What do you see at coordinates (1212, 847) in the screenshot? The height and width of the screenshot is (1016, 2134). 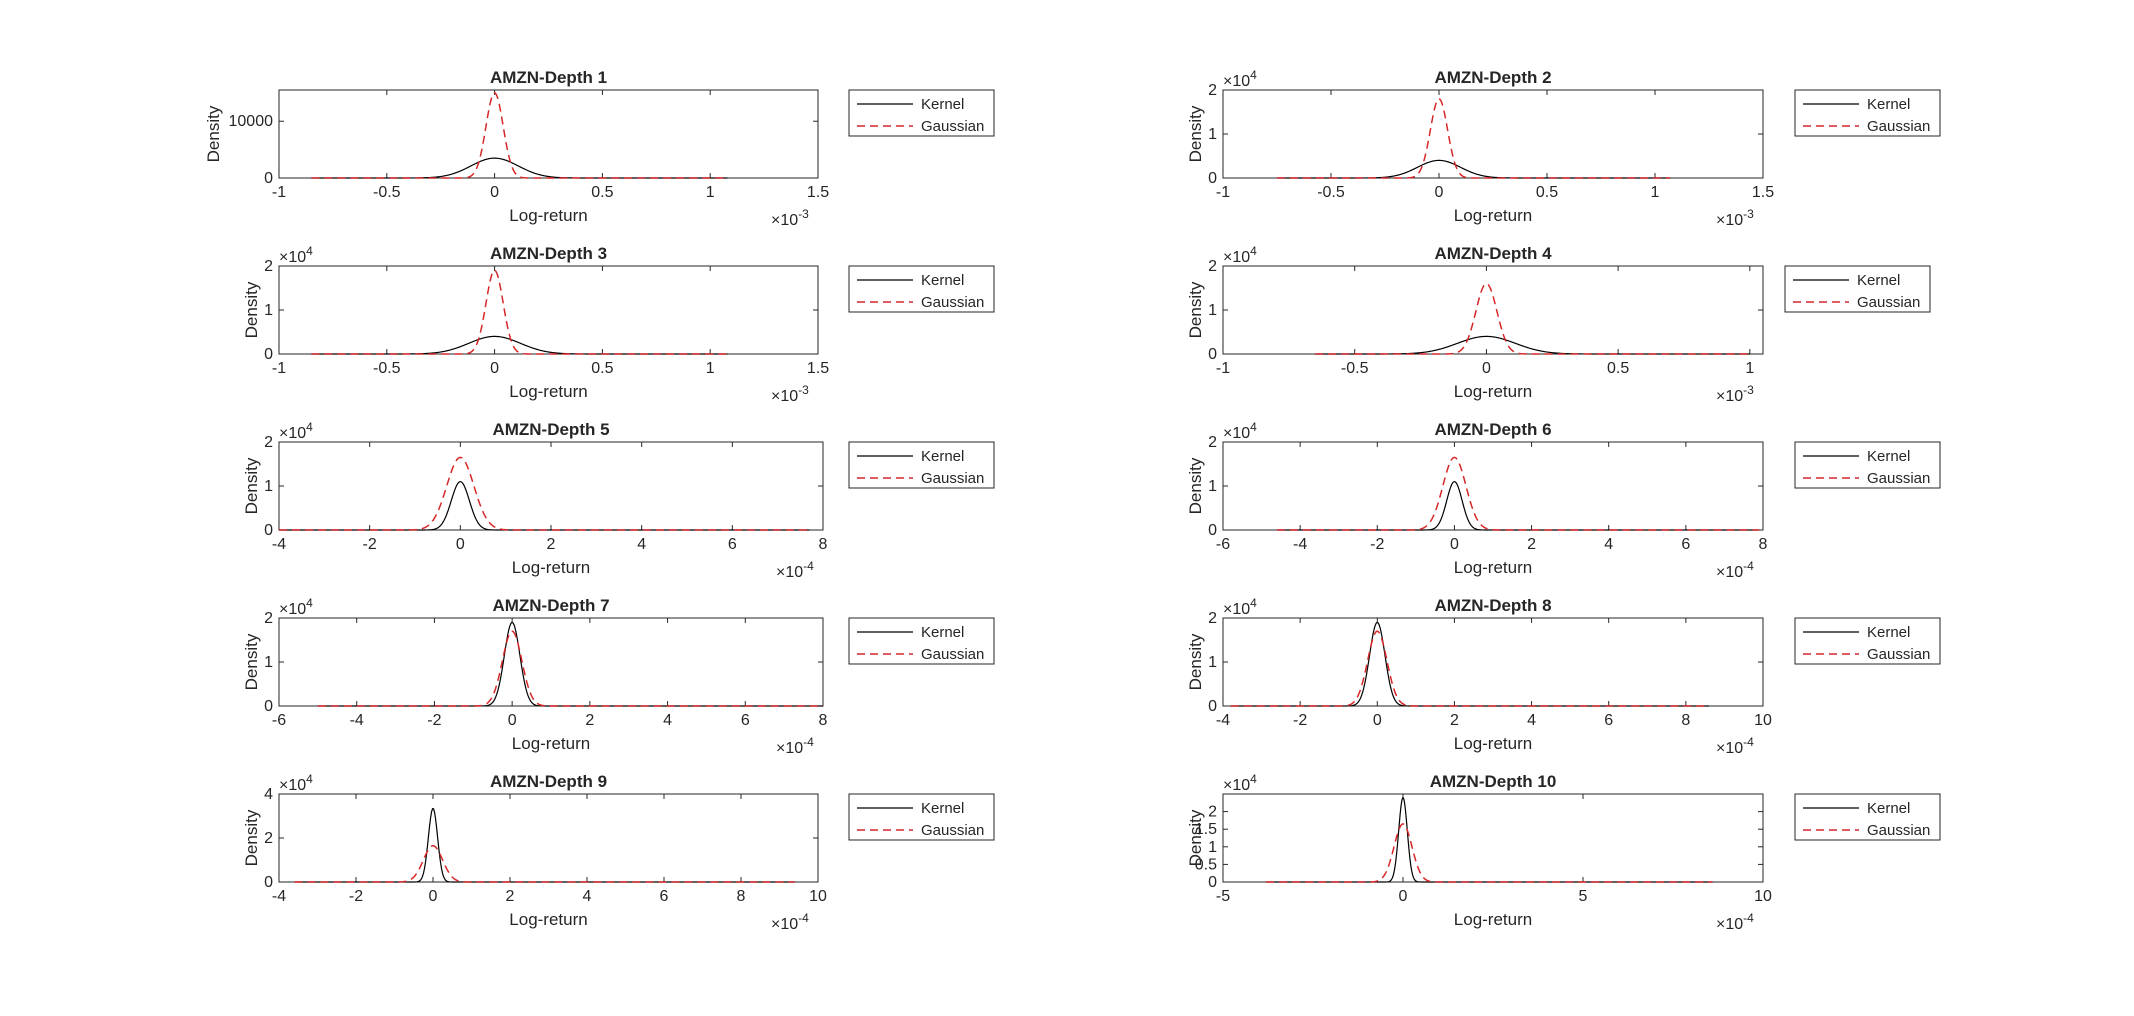 I see `y-tick-label: 1` at bounding box center [1212, 847].